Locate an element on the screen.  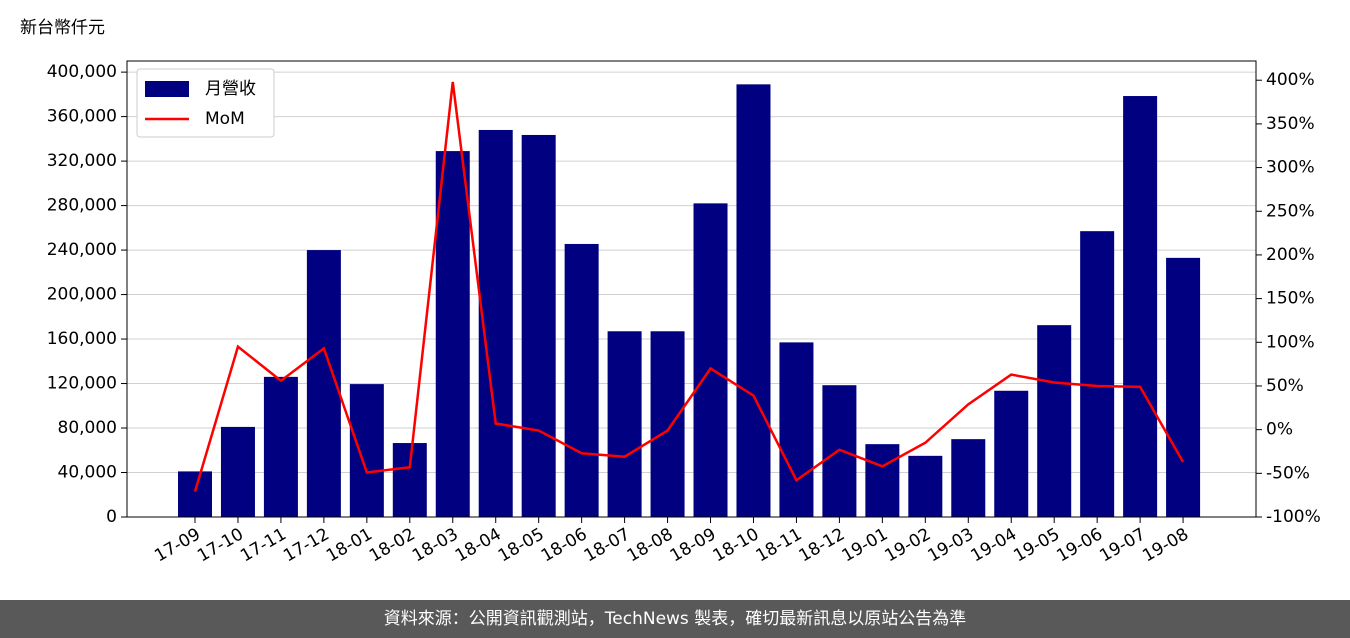
y-tick-label: 160,000 is located at coordinates (82, 339).